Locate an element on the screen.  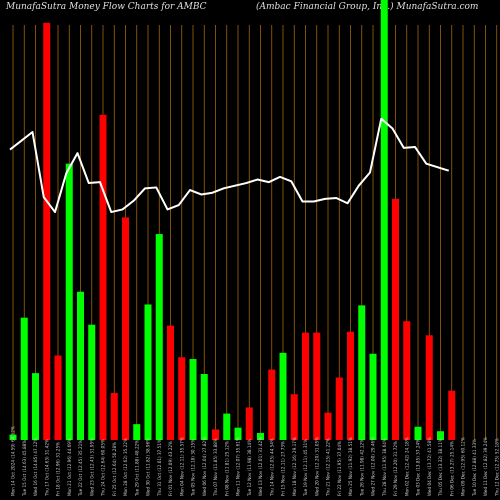
x-tick-label: Tue 26 Nov (11.98) 42.12% is located at coordinates (361, 468).